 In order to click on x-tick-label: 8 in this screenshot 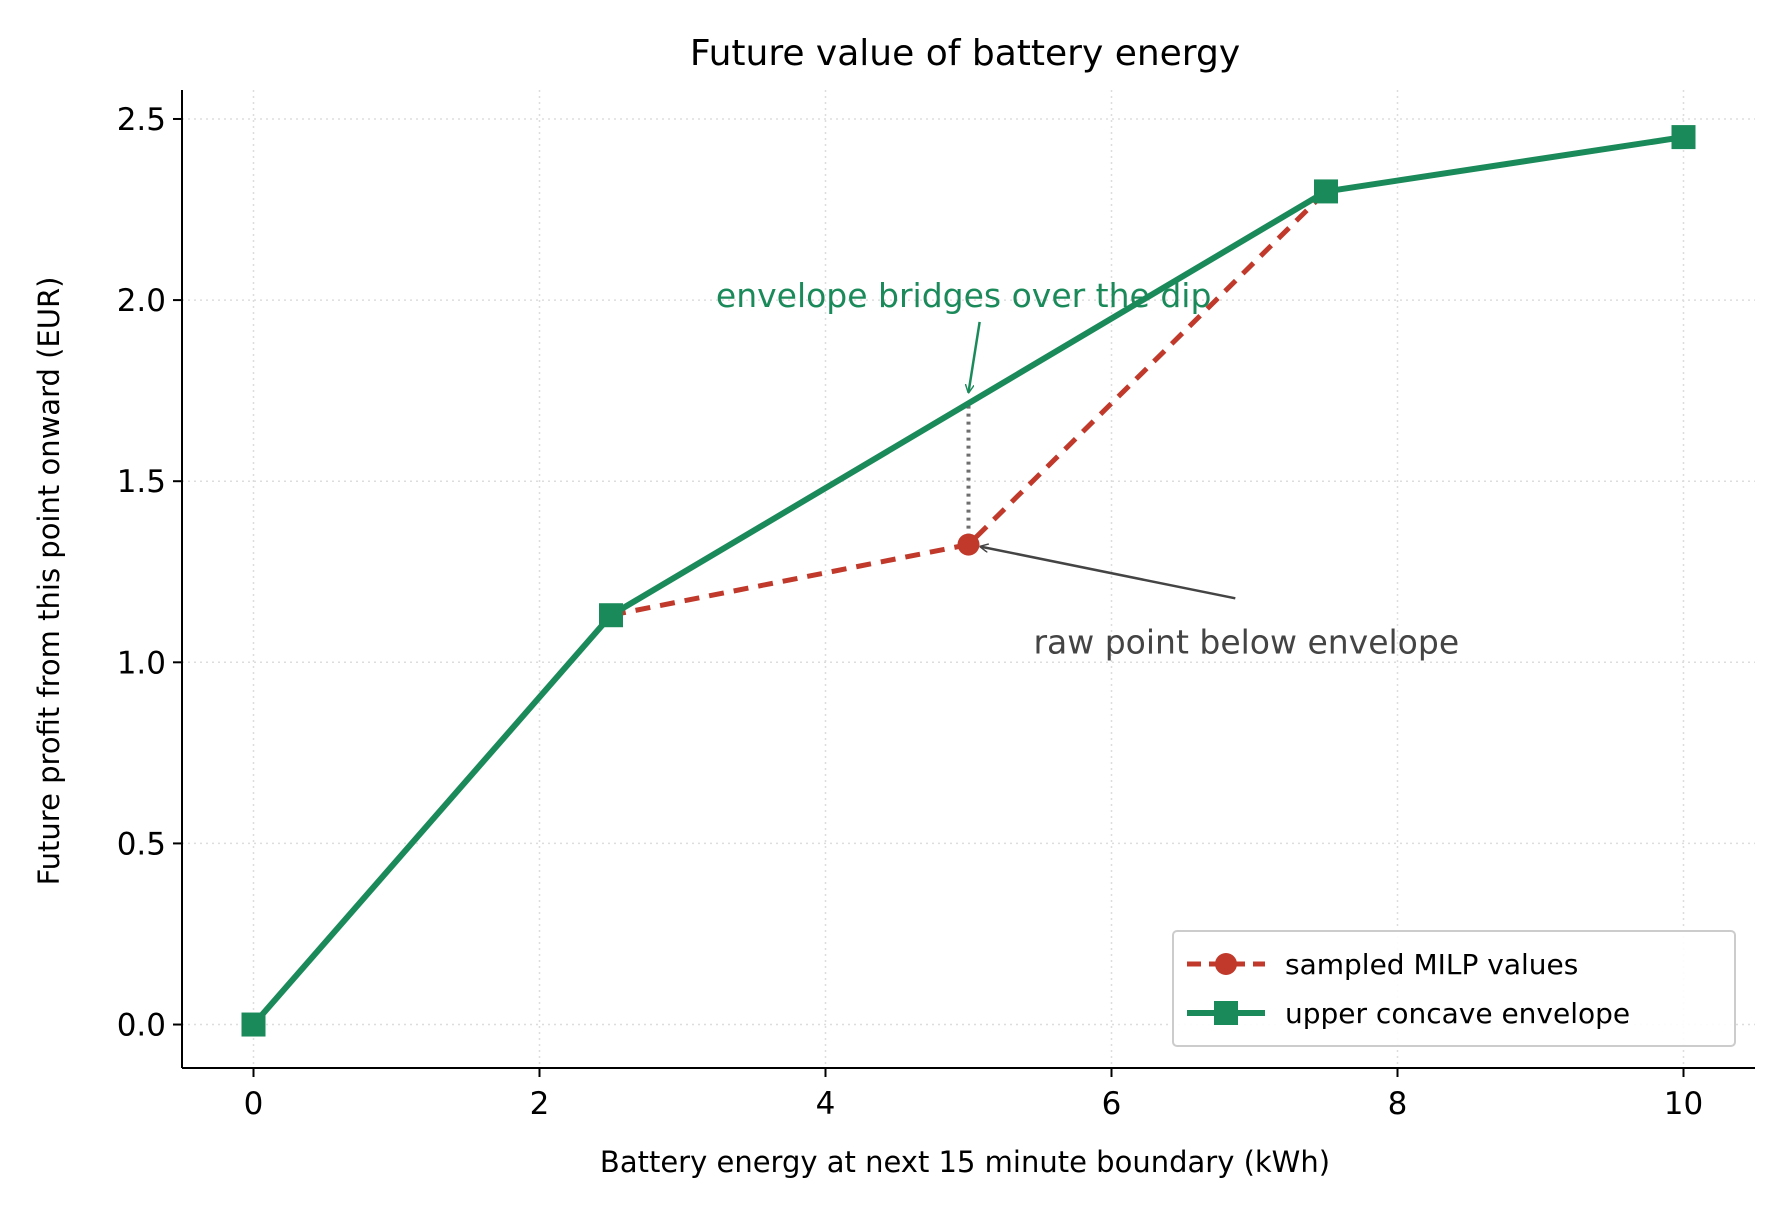, I will do `click(1398, 1104)`.